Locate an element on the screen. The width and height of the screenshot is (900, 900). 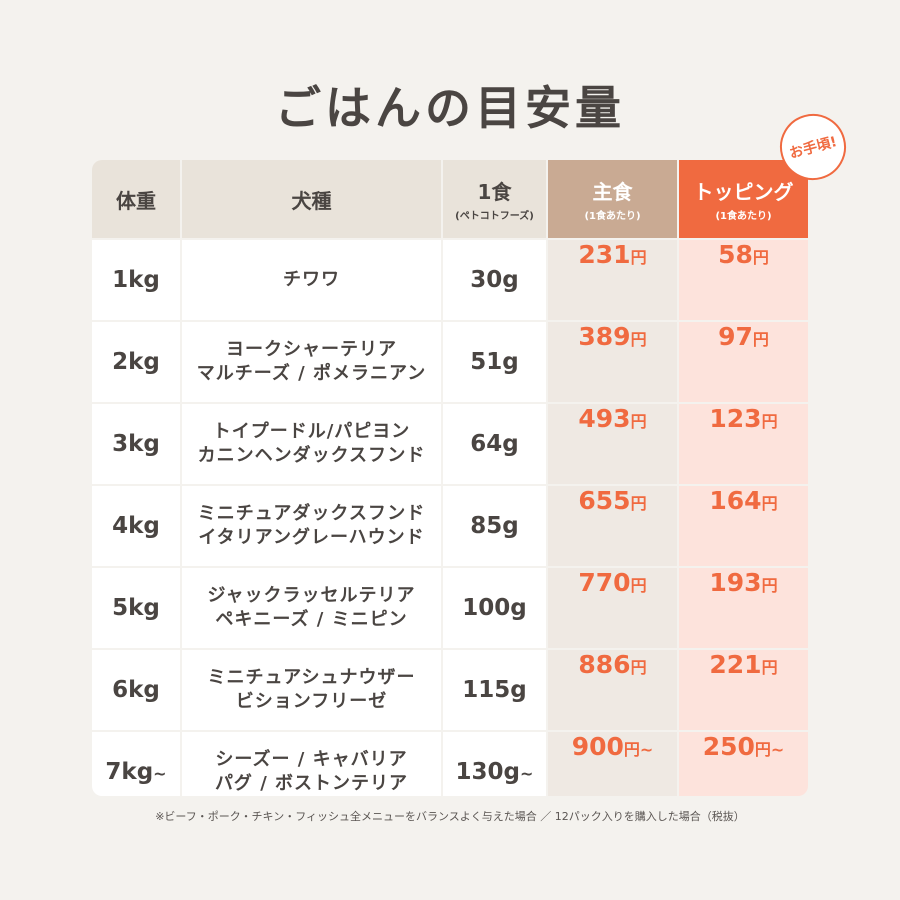
breed-cell: ヨークシャーテリアマルチーズ / ポメラニアン is located at coordinates (312, 362).